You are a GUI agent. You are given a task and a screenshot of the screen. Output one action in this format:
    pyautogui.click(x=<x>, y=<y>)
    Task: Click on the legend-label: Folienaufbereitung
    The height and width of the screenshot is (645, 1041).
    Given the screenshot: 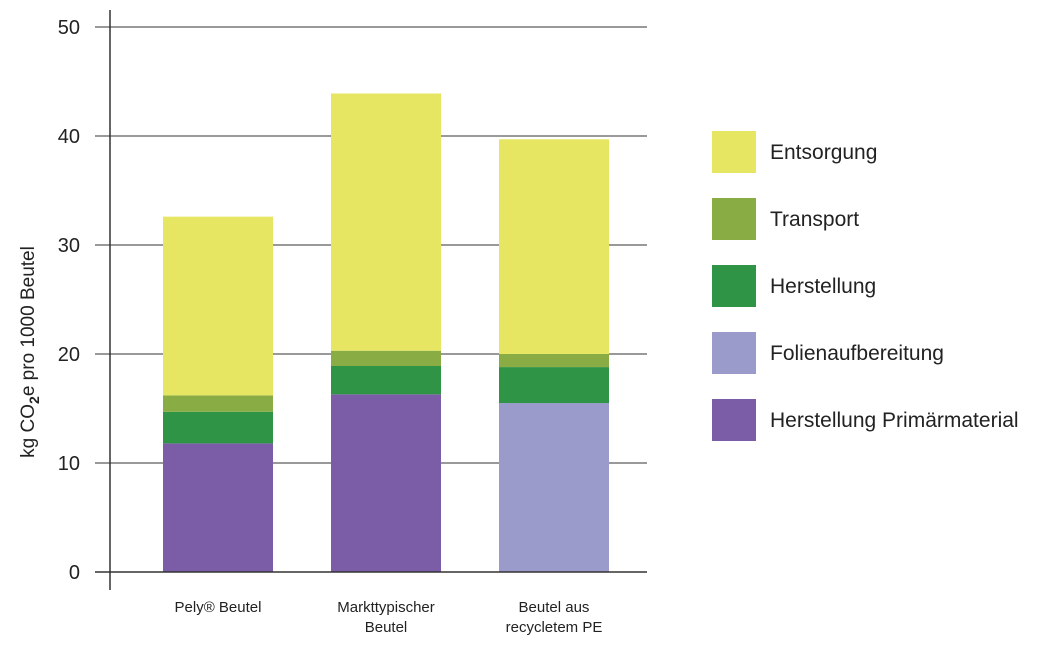 What is the action you would take?
    pyautogui.click(x=857, y=353)
    